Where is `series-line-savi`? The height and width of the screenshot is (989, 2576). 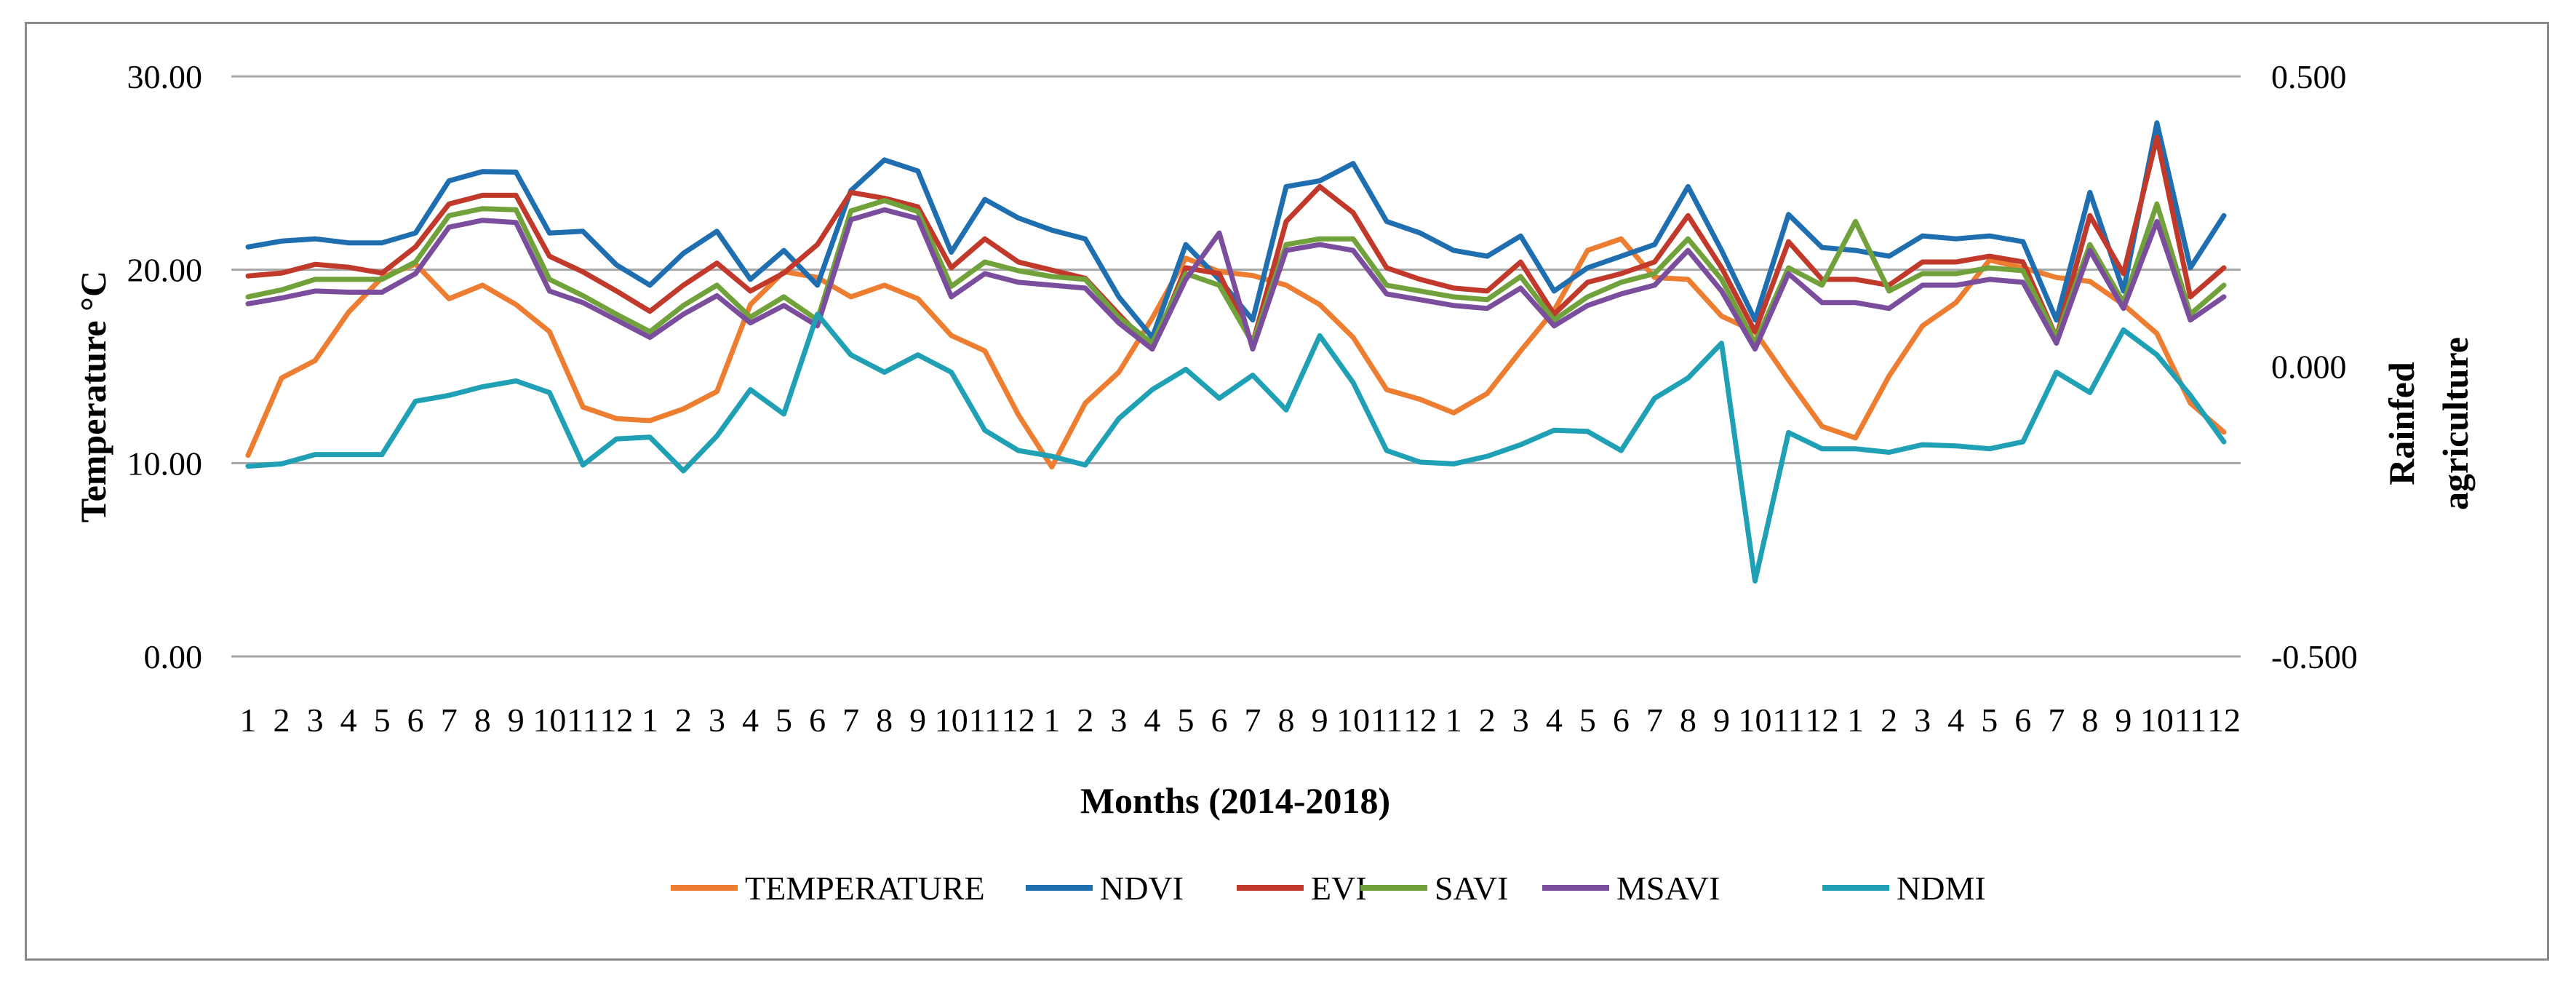 series-line-savi is located at coordinates (1236, 272).